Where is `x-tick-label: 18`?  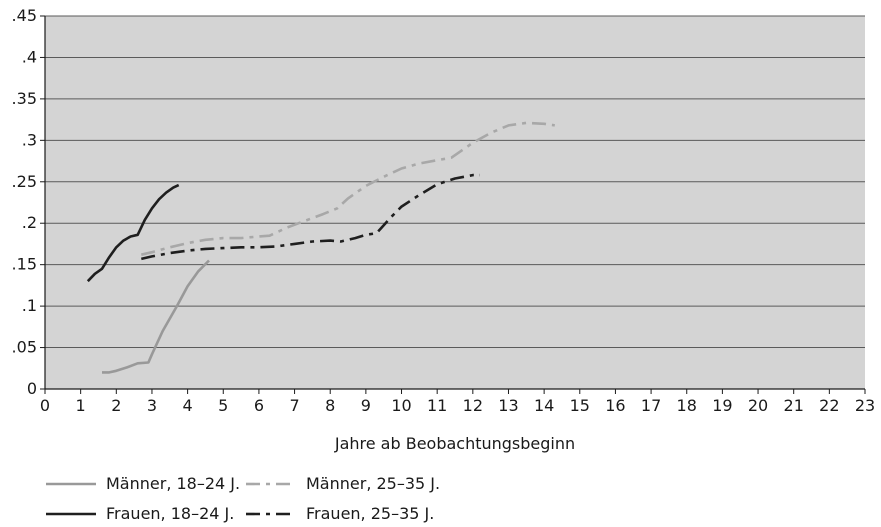
x-tick-label: 18 is located at coordinates (687, 405).